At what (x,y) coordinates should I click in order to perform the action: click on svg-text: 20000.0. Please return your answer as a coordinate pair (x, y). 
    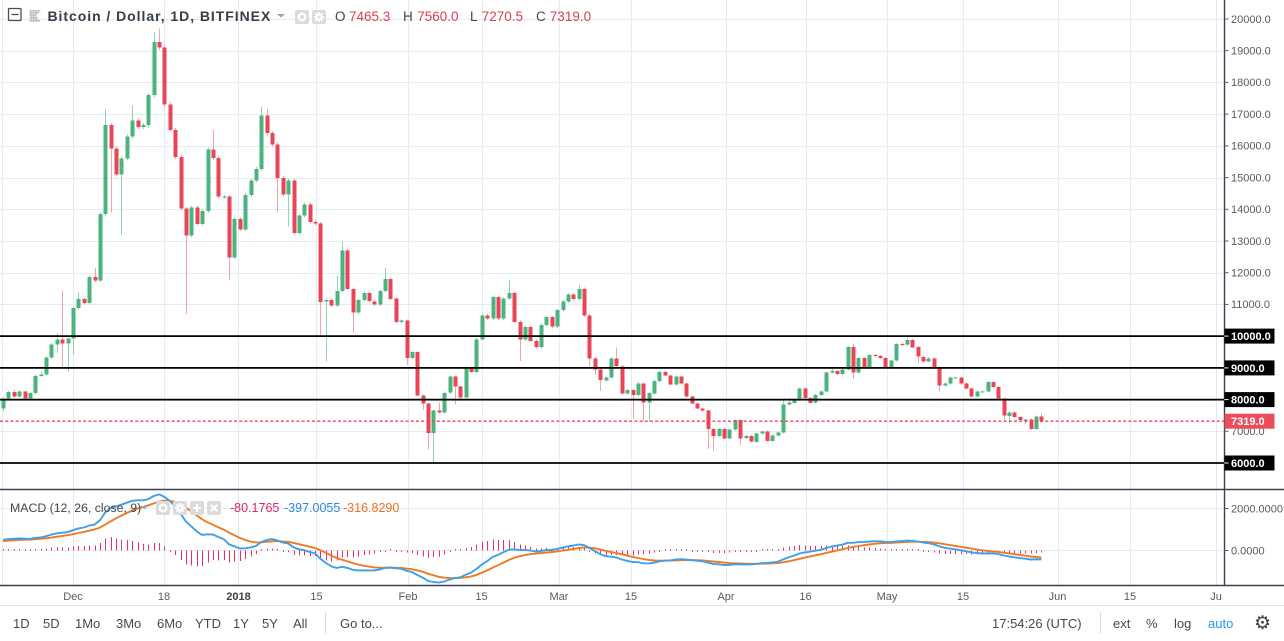
    Looking at the image, I should click on (1251, 20).